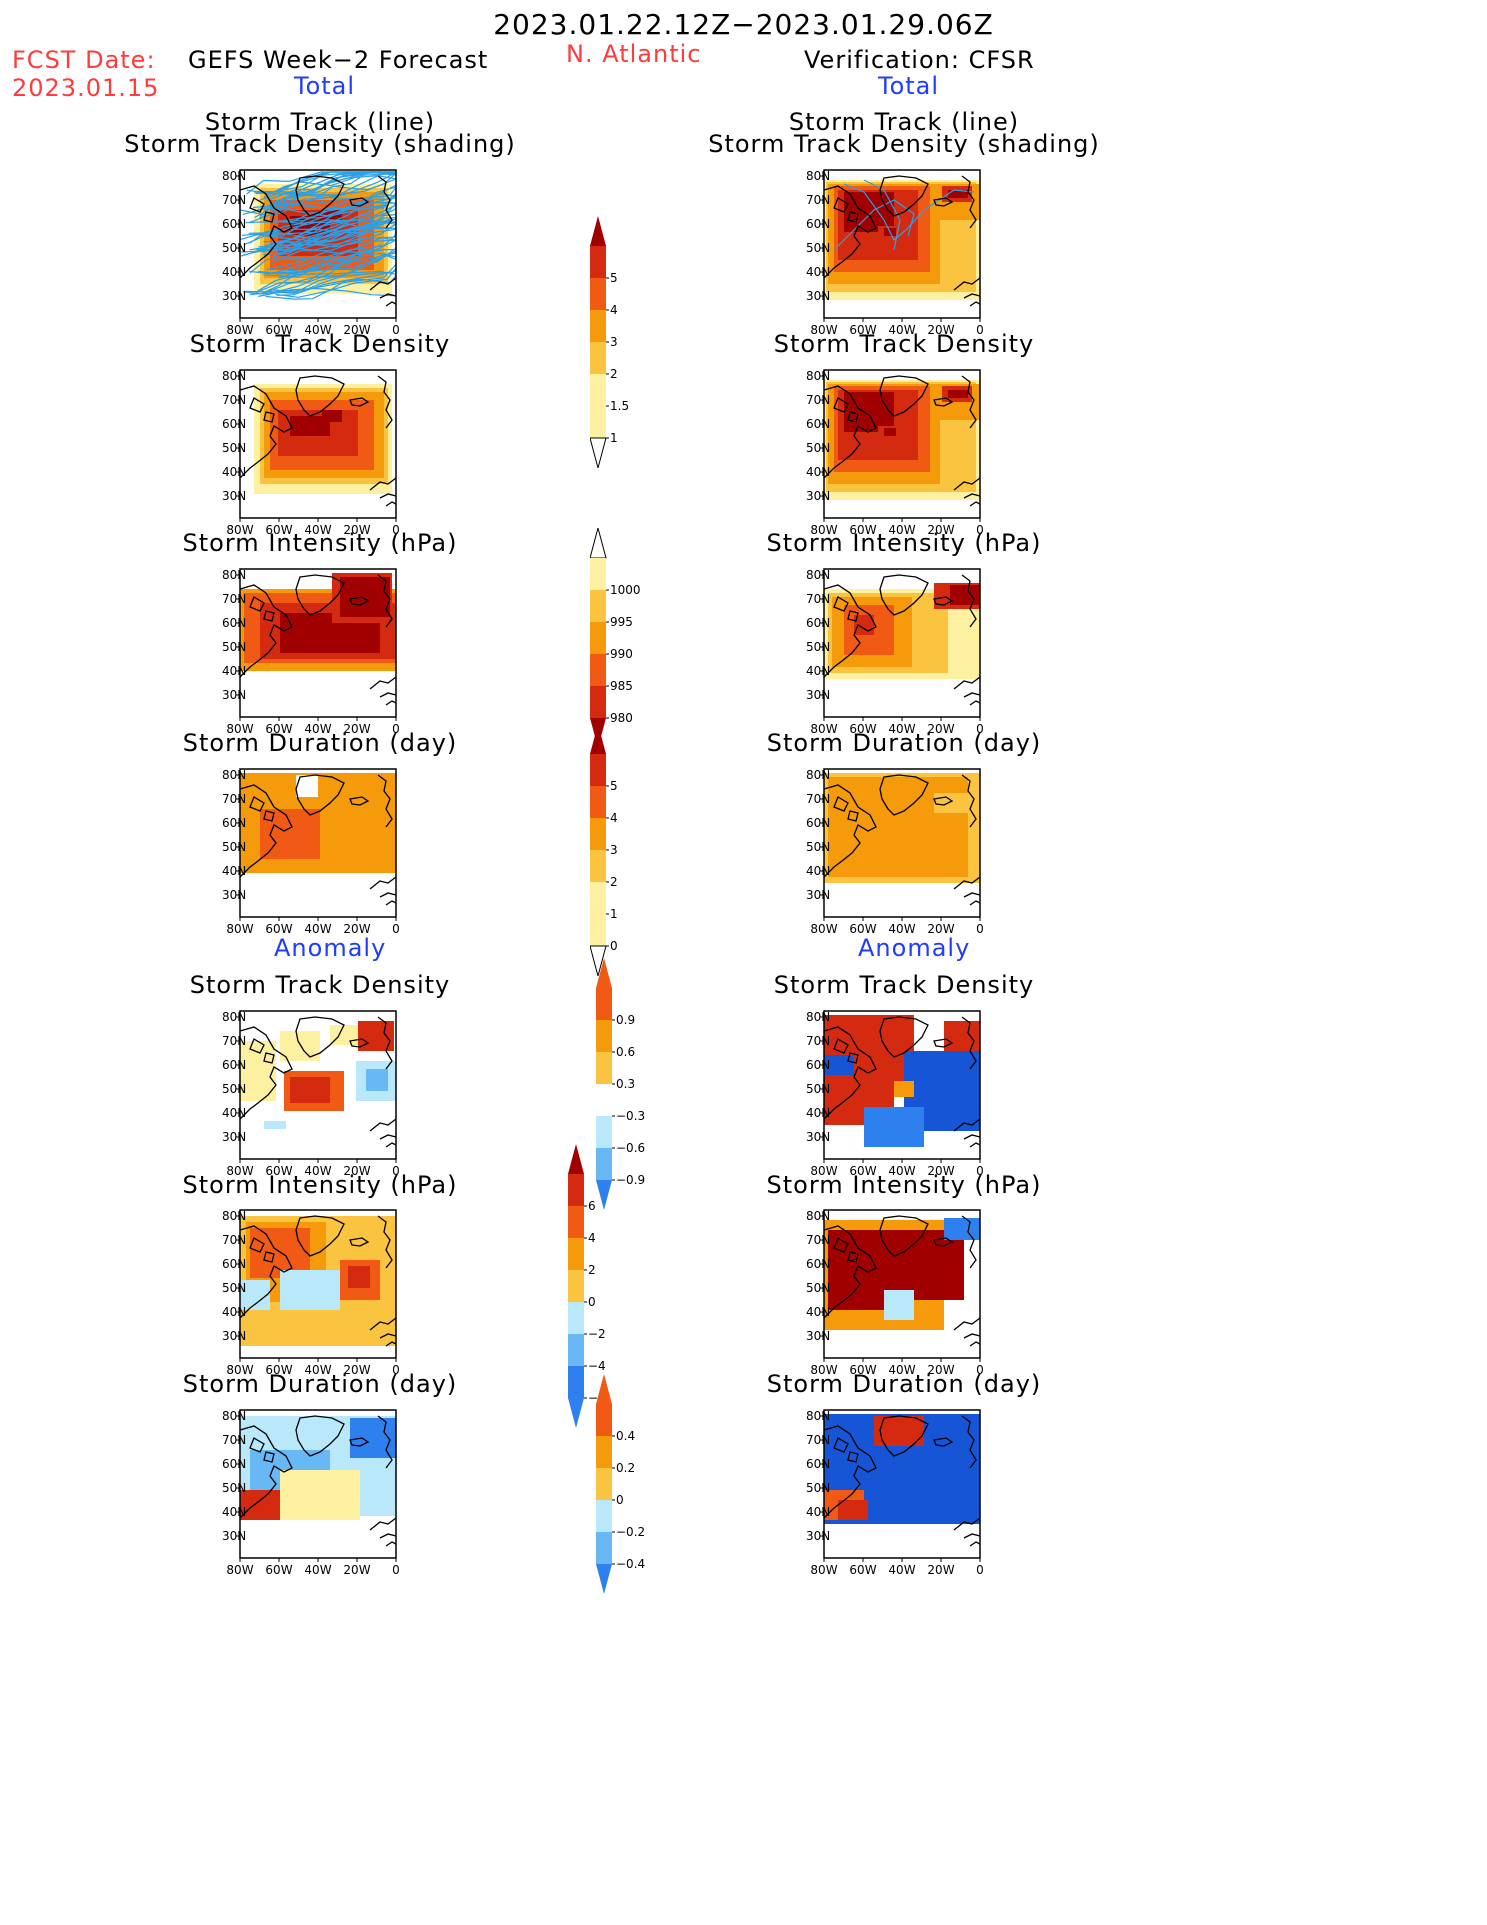 This screenshot has width=1487, height=1925. I want to click on colorbar-label: −0.4, so click(630, 1564).